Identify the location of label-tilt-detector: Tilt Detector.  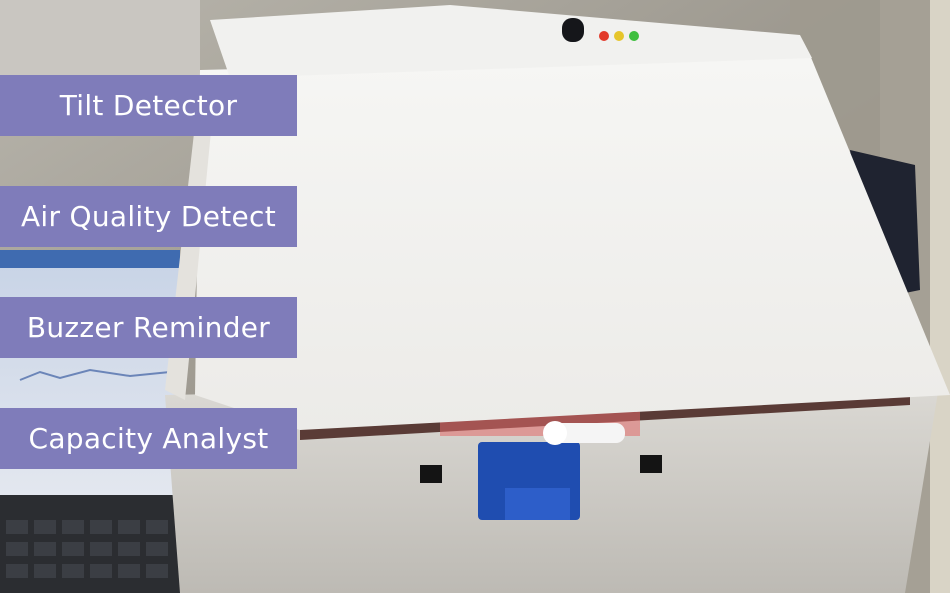
(148, 105).